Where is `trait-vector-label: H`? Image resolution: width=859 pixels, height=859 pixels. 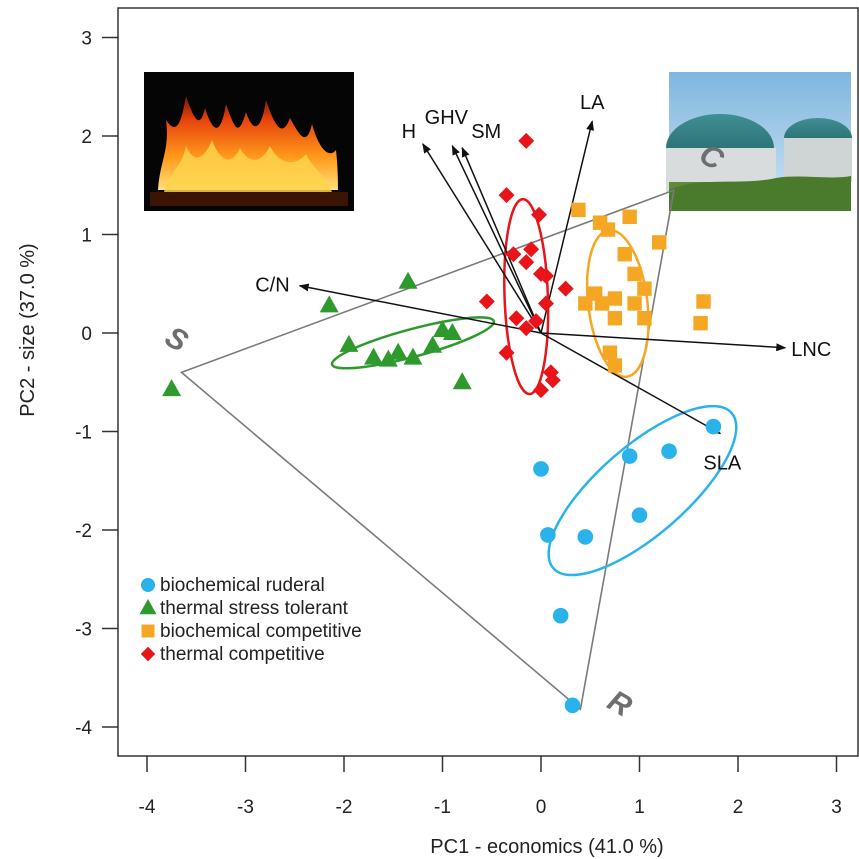
trait-vector-label: H is located at coordinates (409, 132).